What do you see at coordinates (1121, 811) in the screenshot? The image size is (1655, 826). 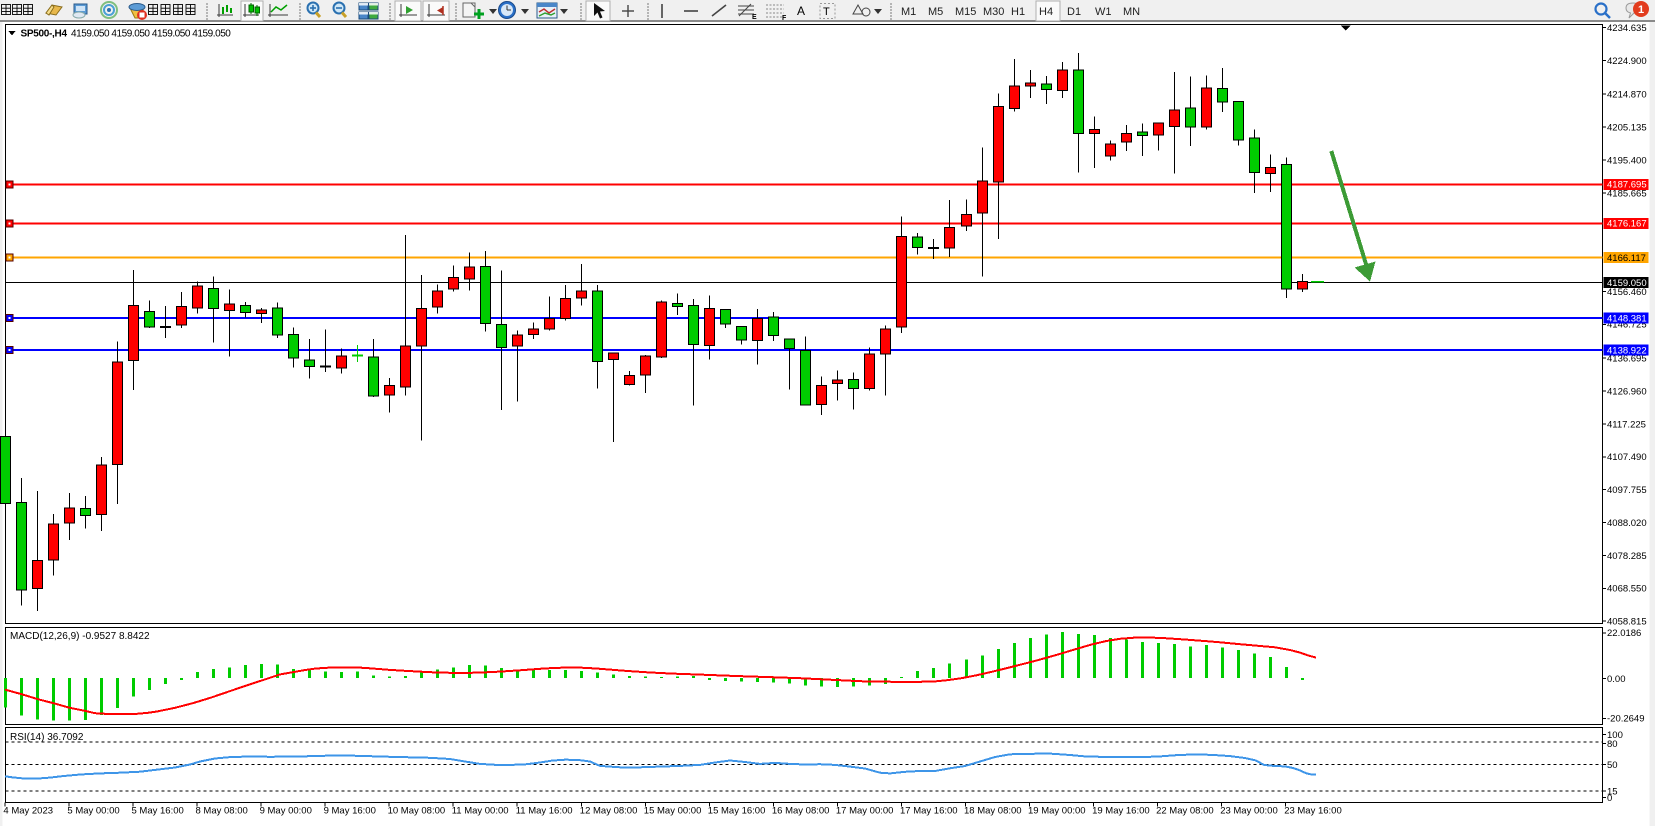 I see `svg-text: 19 May 16:00` at bounding box center [1121, 811].